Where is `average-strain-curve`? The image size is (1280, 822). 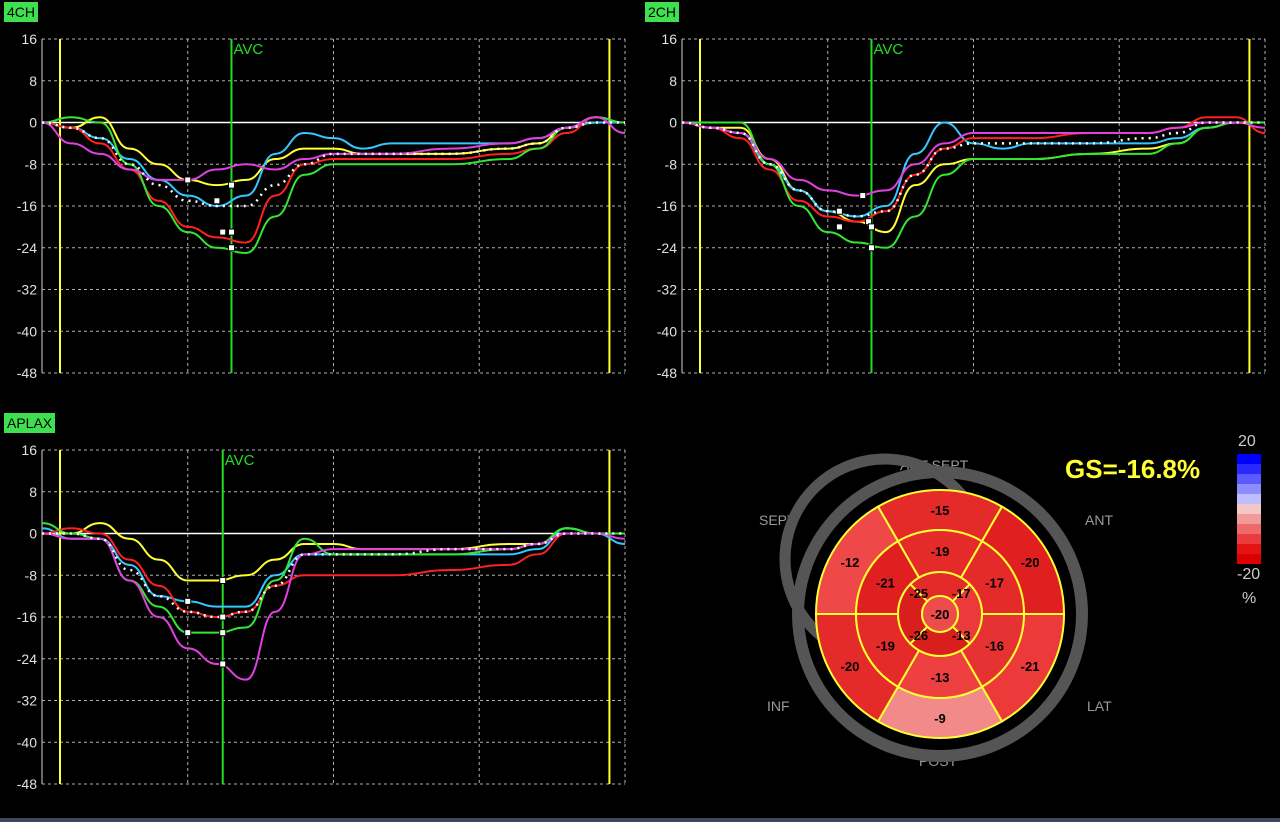
average-strain-curve is located at coordinates (973, 169).